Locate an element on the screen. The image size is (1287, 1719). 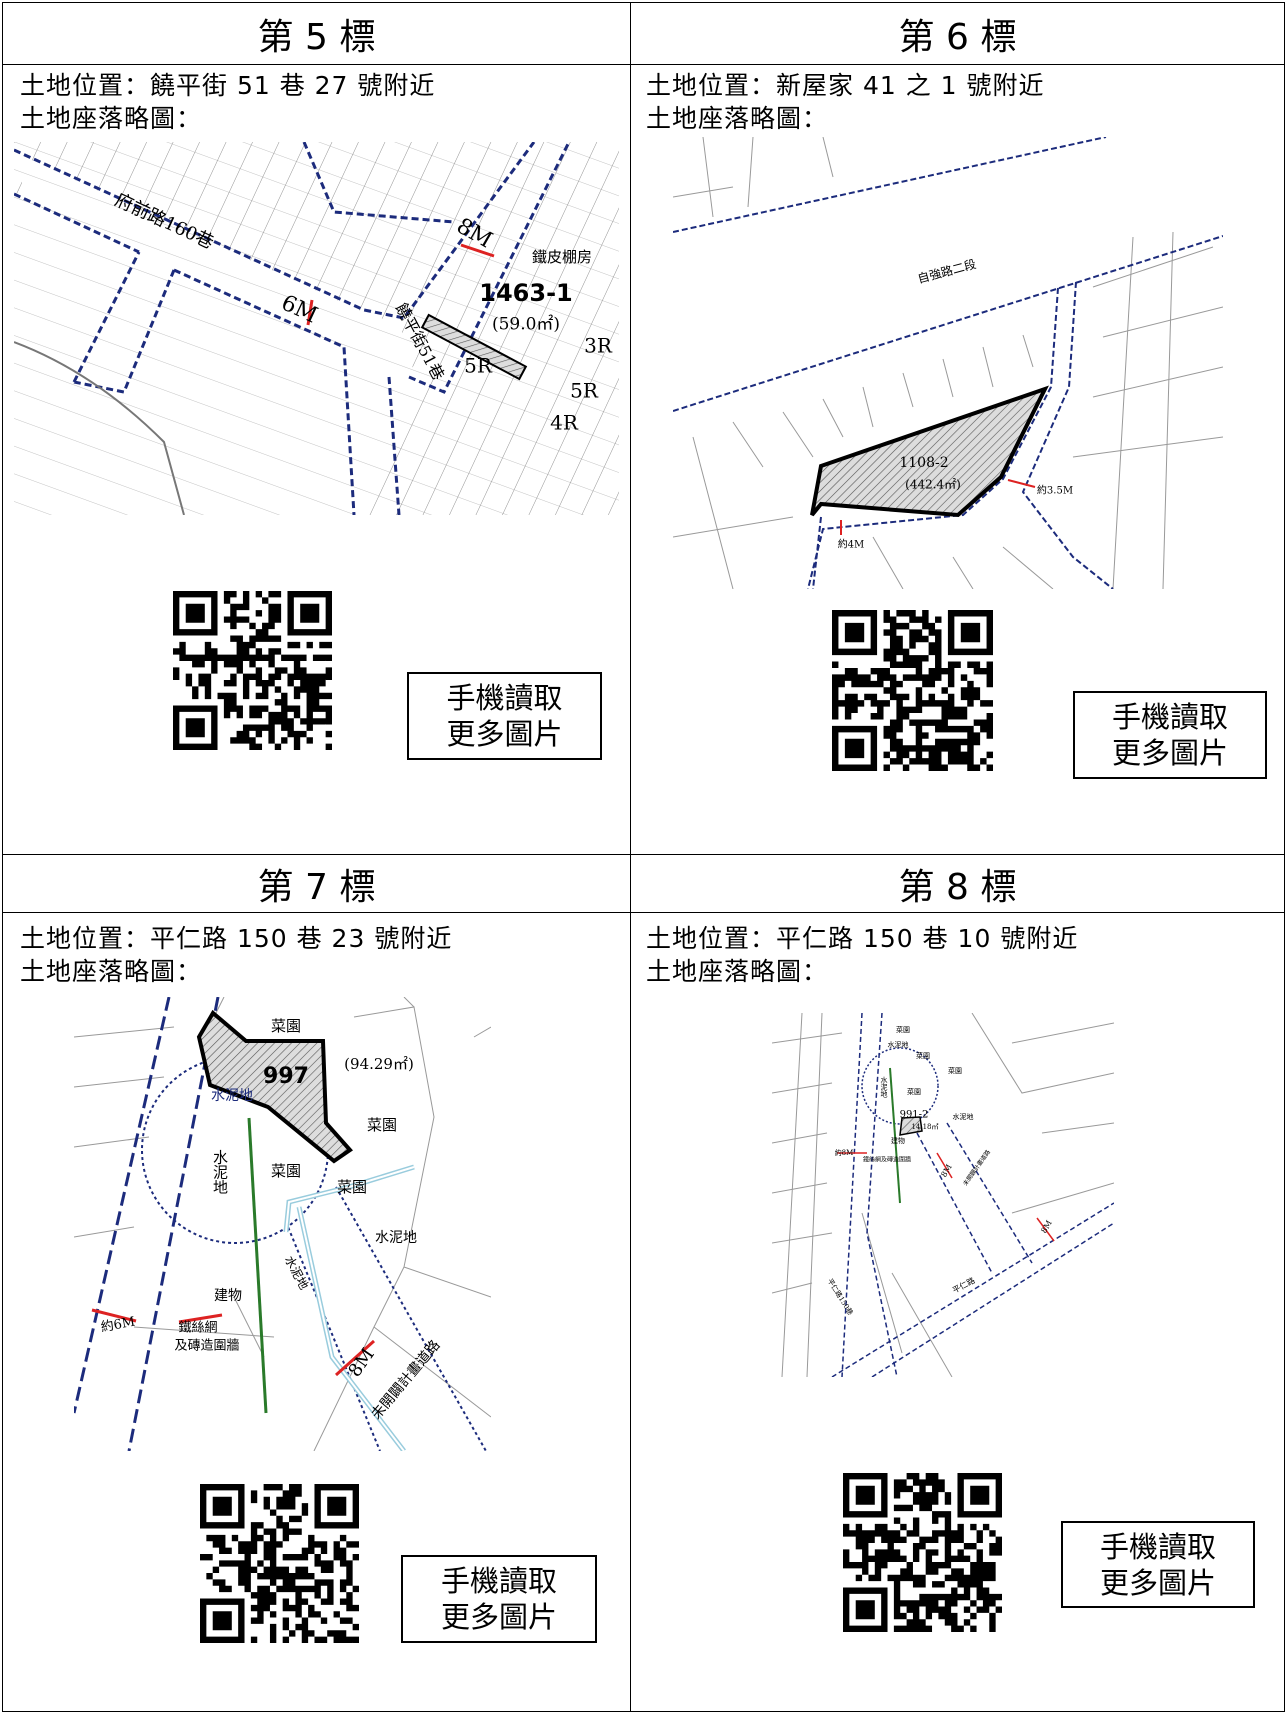
map-label: 3R is located at coordinates (598, 346).